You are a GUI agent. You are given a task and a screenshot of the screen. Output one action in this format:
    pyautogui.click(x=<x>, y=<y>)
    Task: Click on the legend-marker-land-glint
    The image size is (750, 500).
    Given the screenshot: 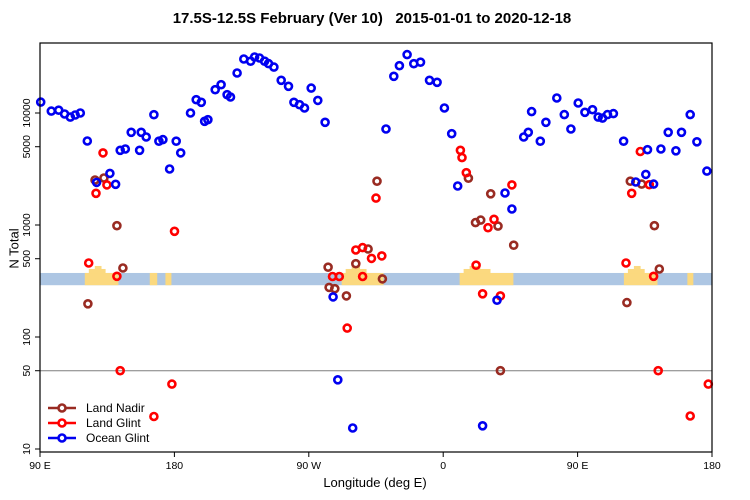 What is the action you would take?
    pyautogui.click(x=62, y=422)
    